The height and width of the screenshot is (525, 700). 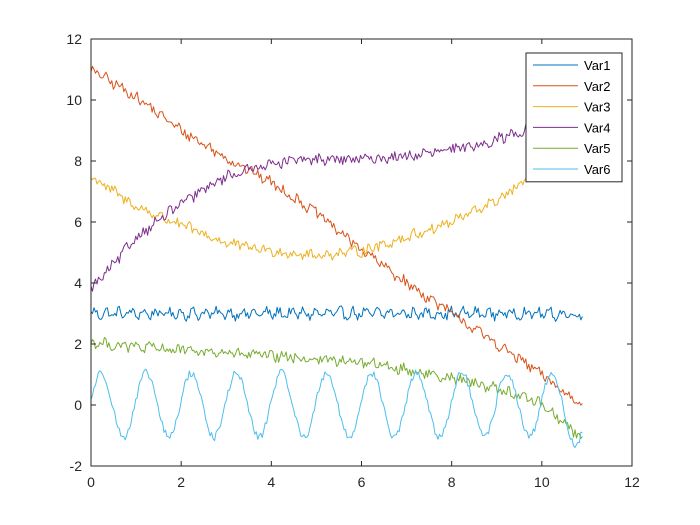 What do you see at coordinates (572, 148) in the screenshot?
I see `legend-item-var5: Var5` at bounding box center [572, 148].